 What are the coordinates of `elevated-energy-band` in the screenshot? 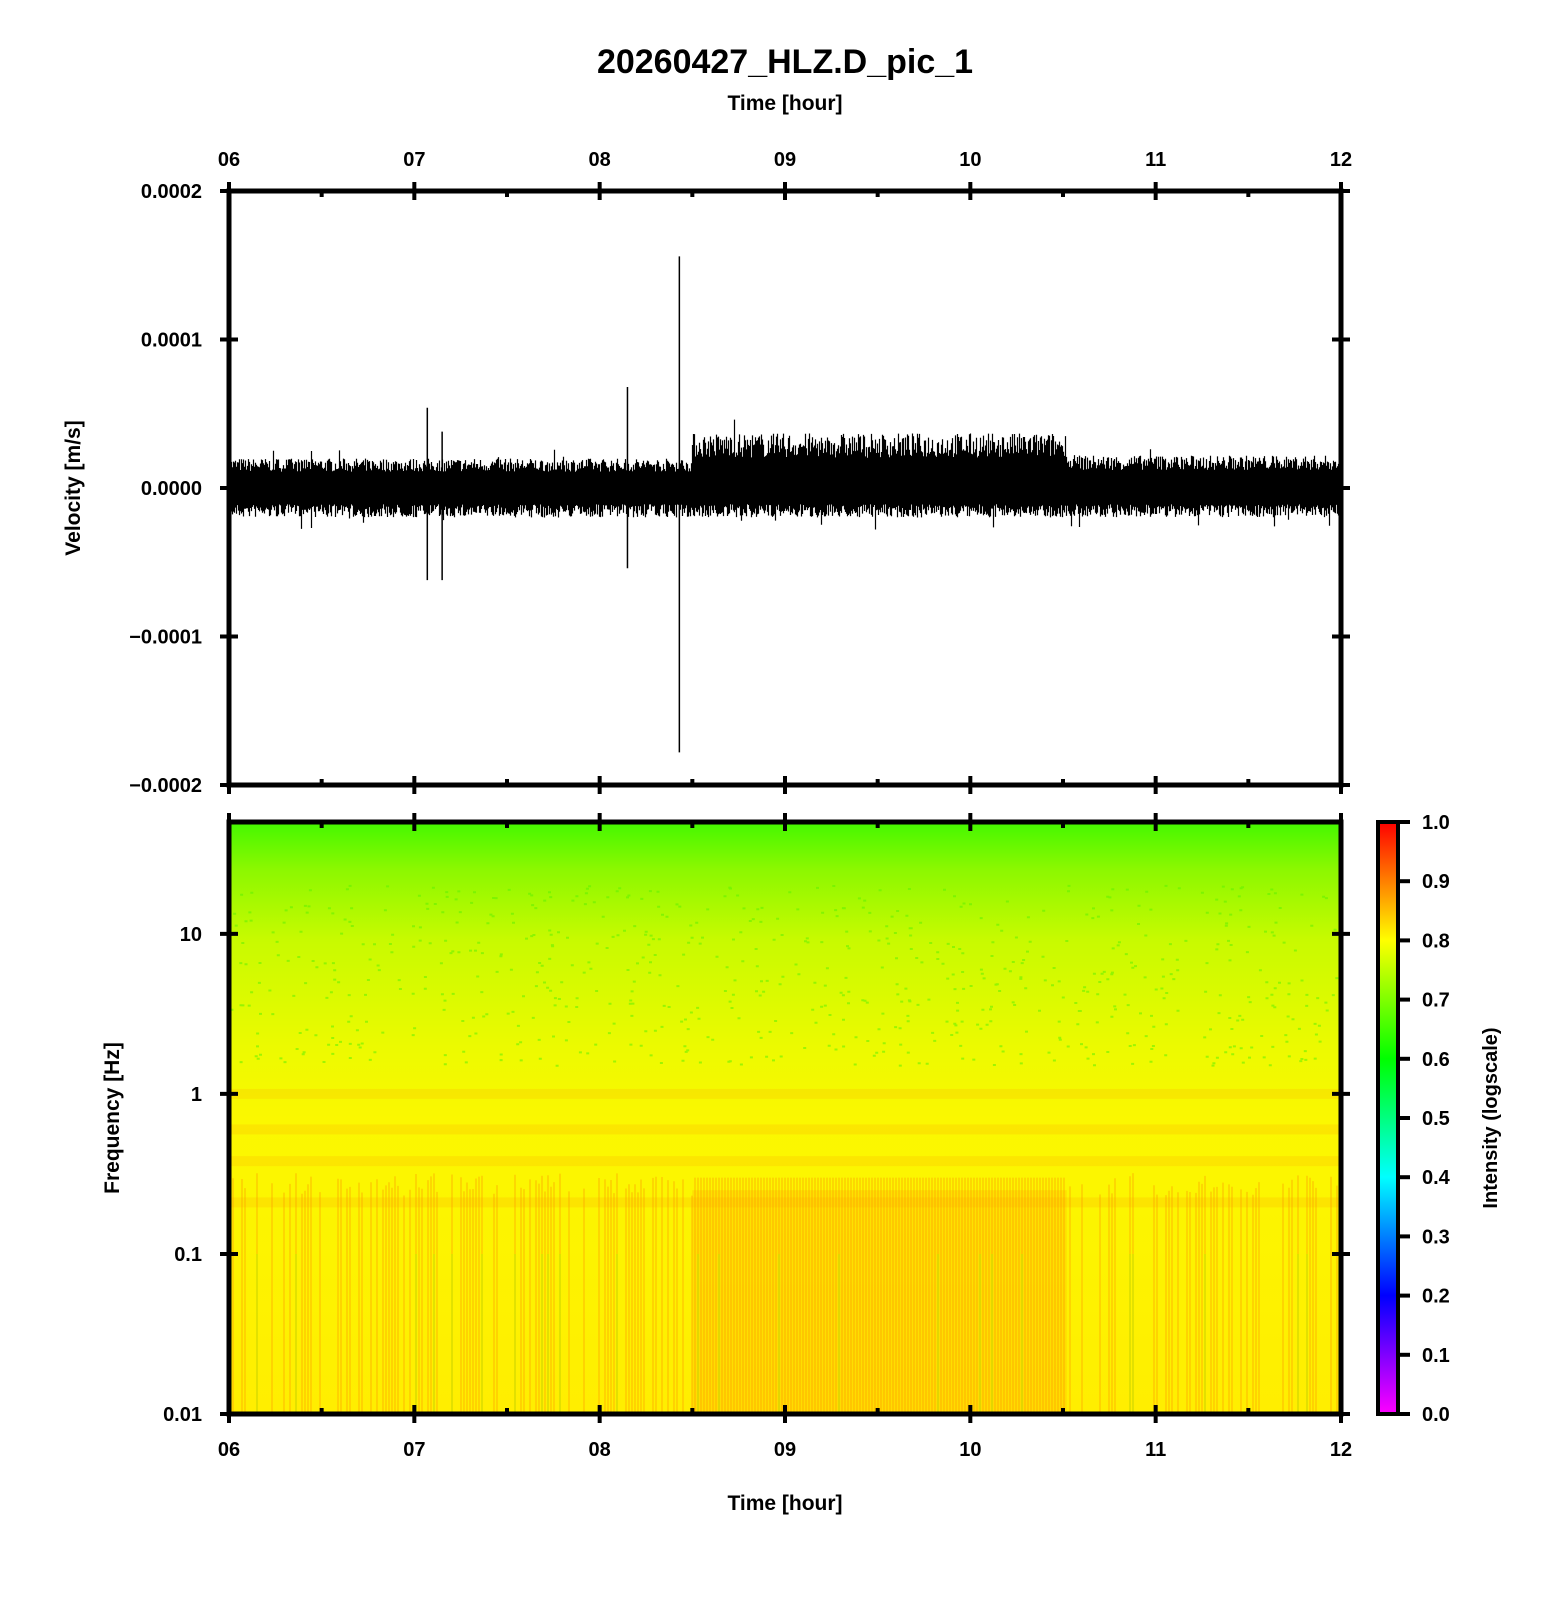 It's located at (879, 1302).